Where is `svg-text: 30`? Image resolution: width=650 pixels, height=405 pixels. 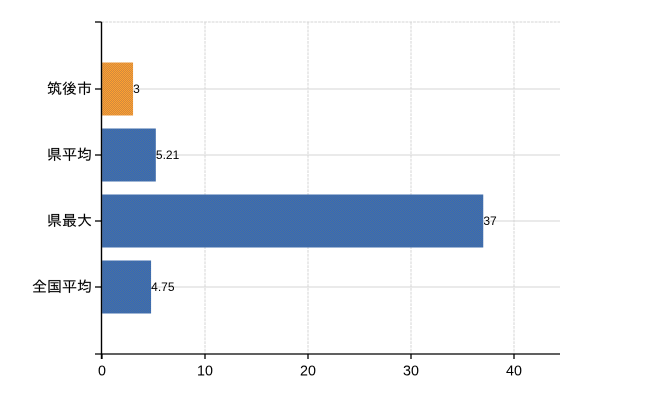
svg-text: 30 is located at coordinates (411, 372).